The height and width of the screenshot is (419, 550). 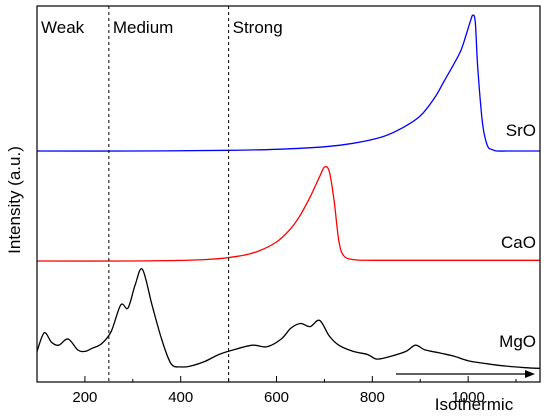 What do you see at coordinates (84, 397) in the screenshot?
I see `x-tick-label: 200` at bounding box center [84, 397].